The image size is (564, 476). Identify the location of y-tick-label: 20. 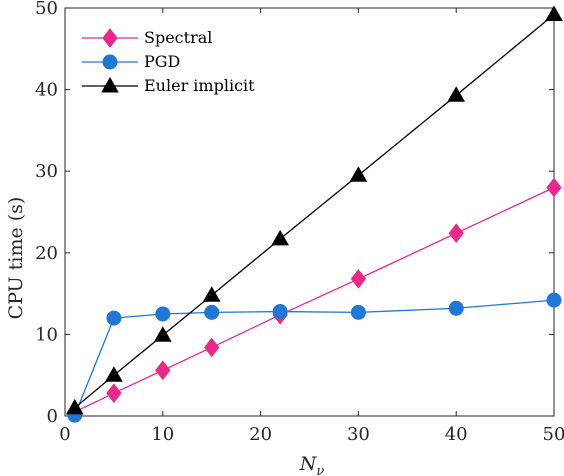
(46, 253).